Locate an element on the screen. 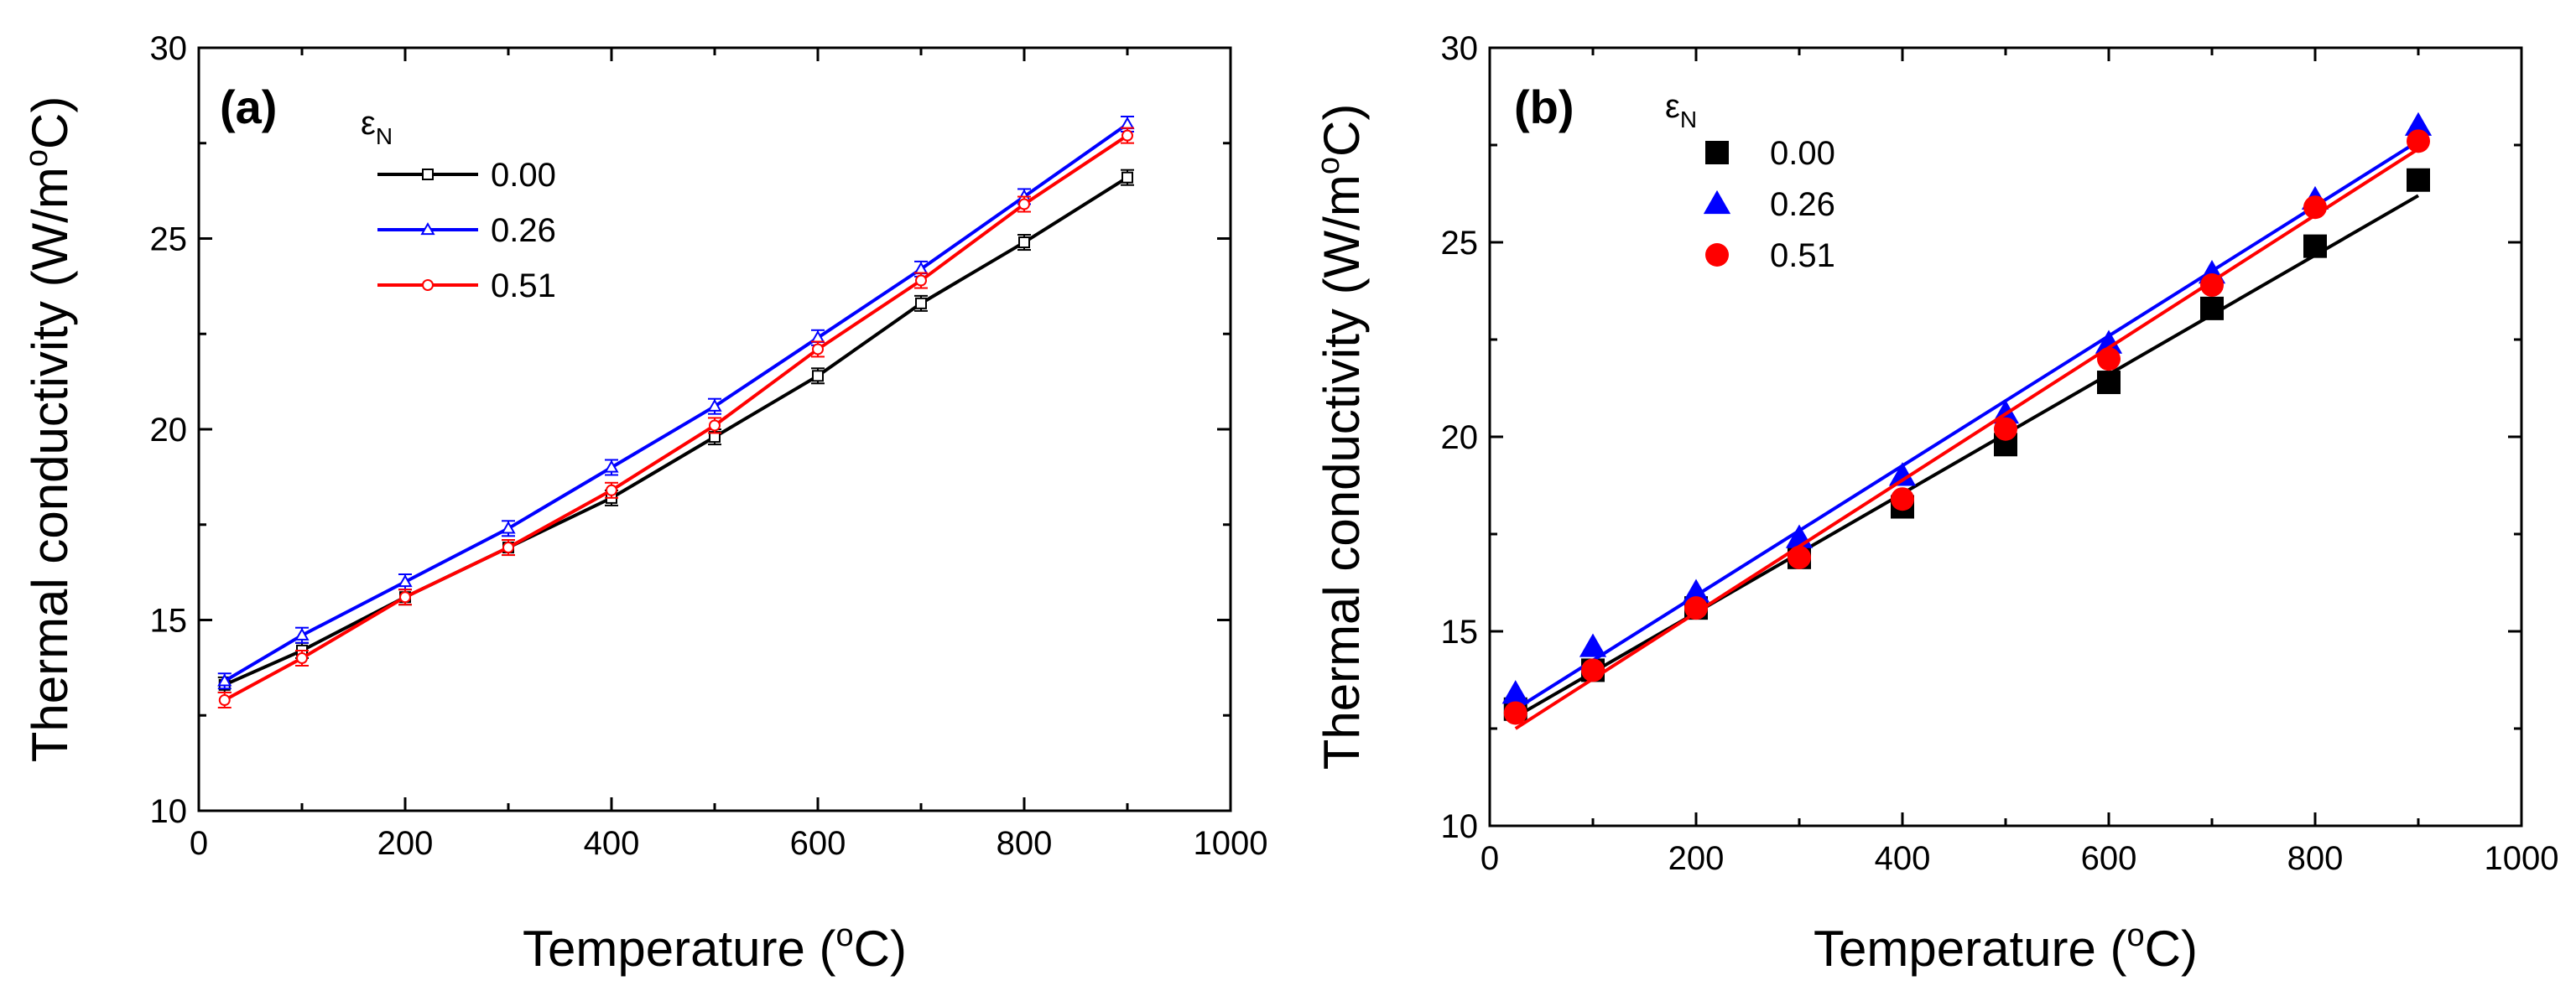  x-axis-title: Temperature (oC) is located at coordinates (715, 948).